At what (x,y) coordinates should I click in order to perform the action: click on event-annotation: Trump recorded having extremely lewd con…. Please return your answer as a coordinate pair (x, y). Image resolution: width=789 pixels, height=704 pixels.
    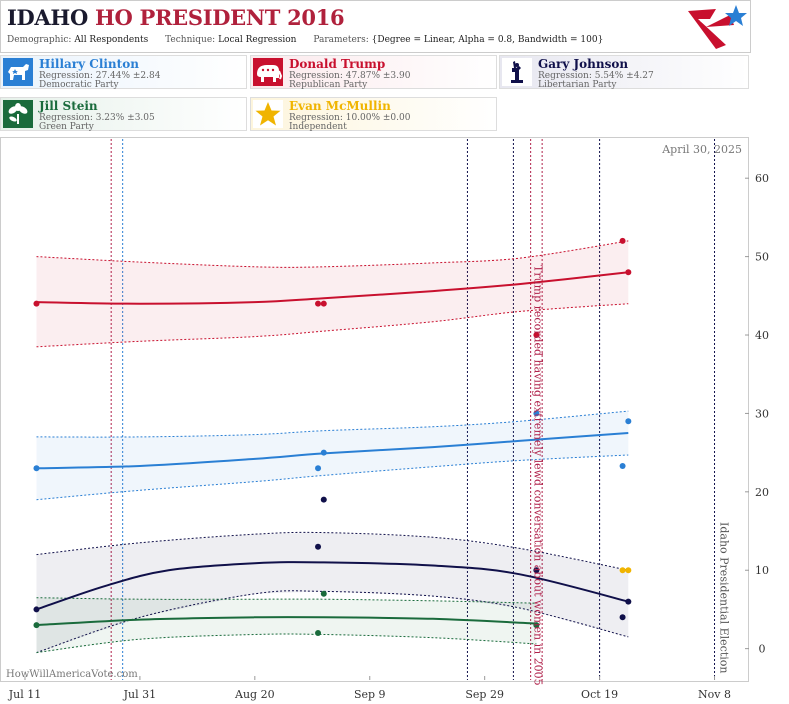
    Looking at the image, I should click on (538, 475).